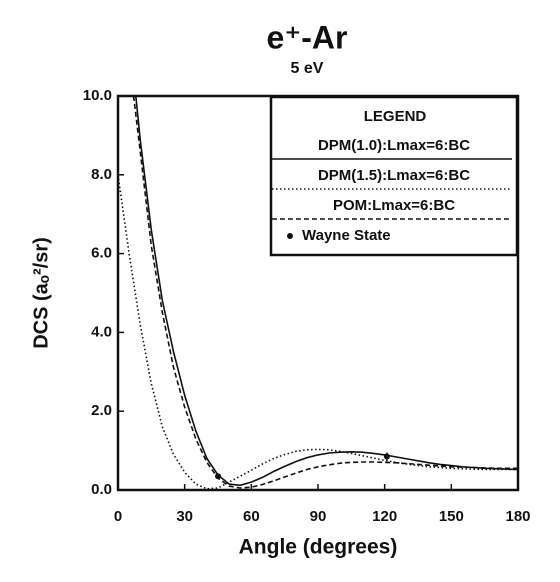 The image size is (560, 582). Describe the element at coordinates (41, 293) in the screenshot. I see `y-axis-label: DCS (aₒ²/sr)` at that location.